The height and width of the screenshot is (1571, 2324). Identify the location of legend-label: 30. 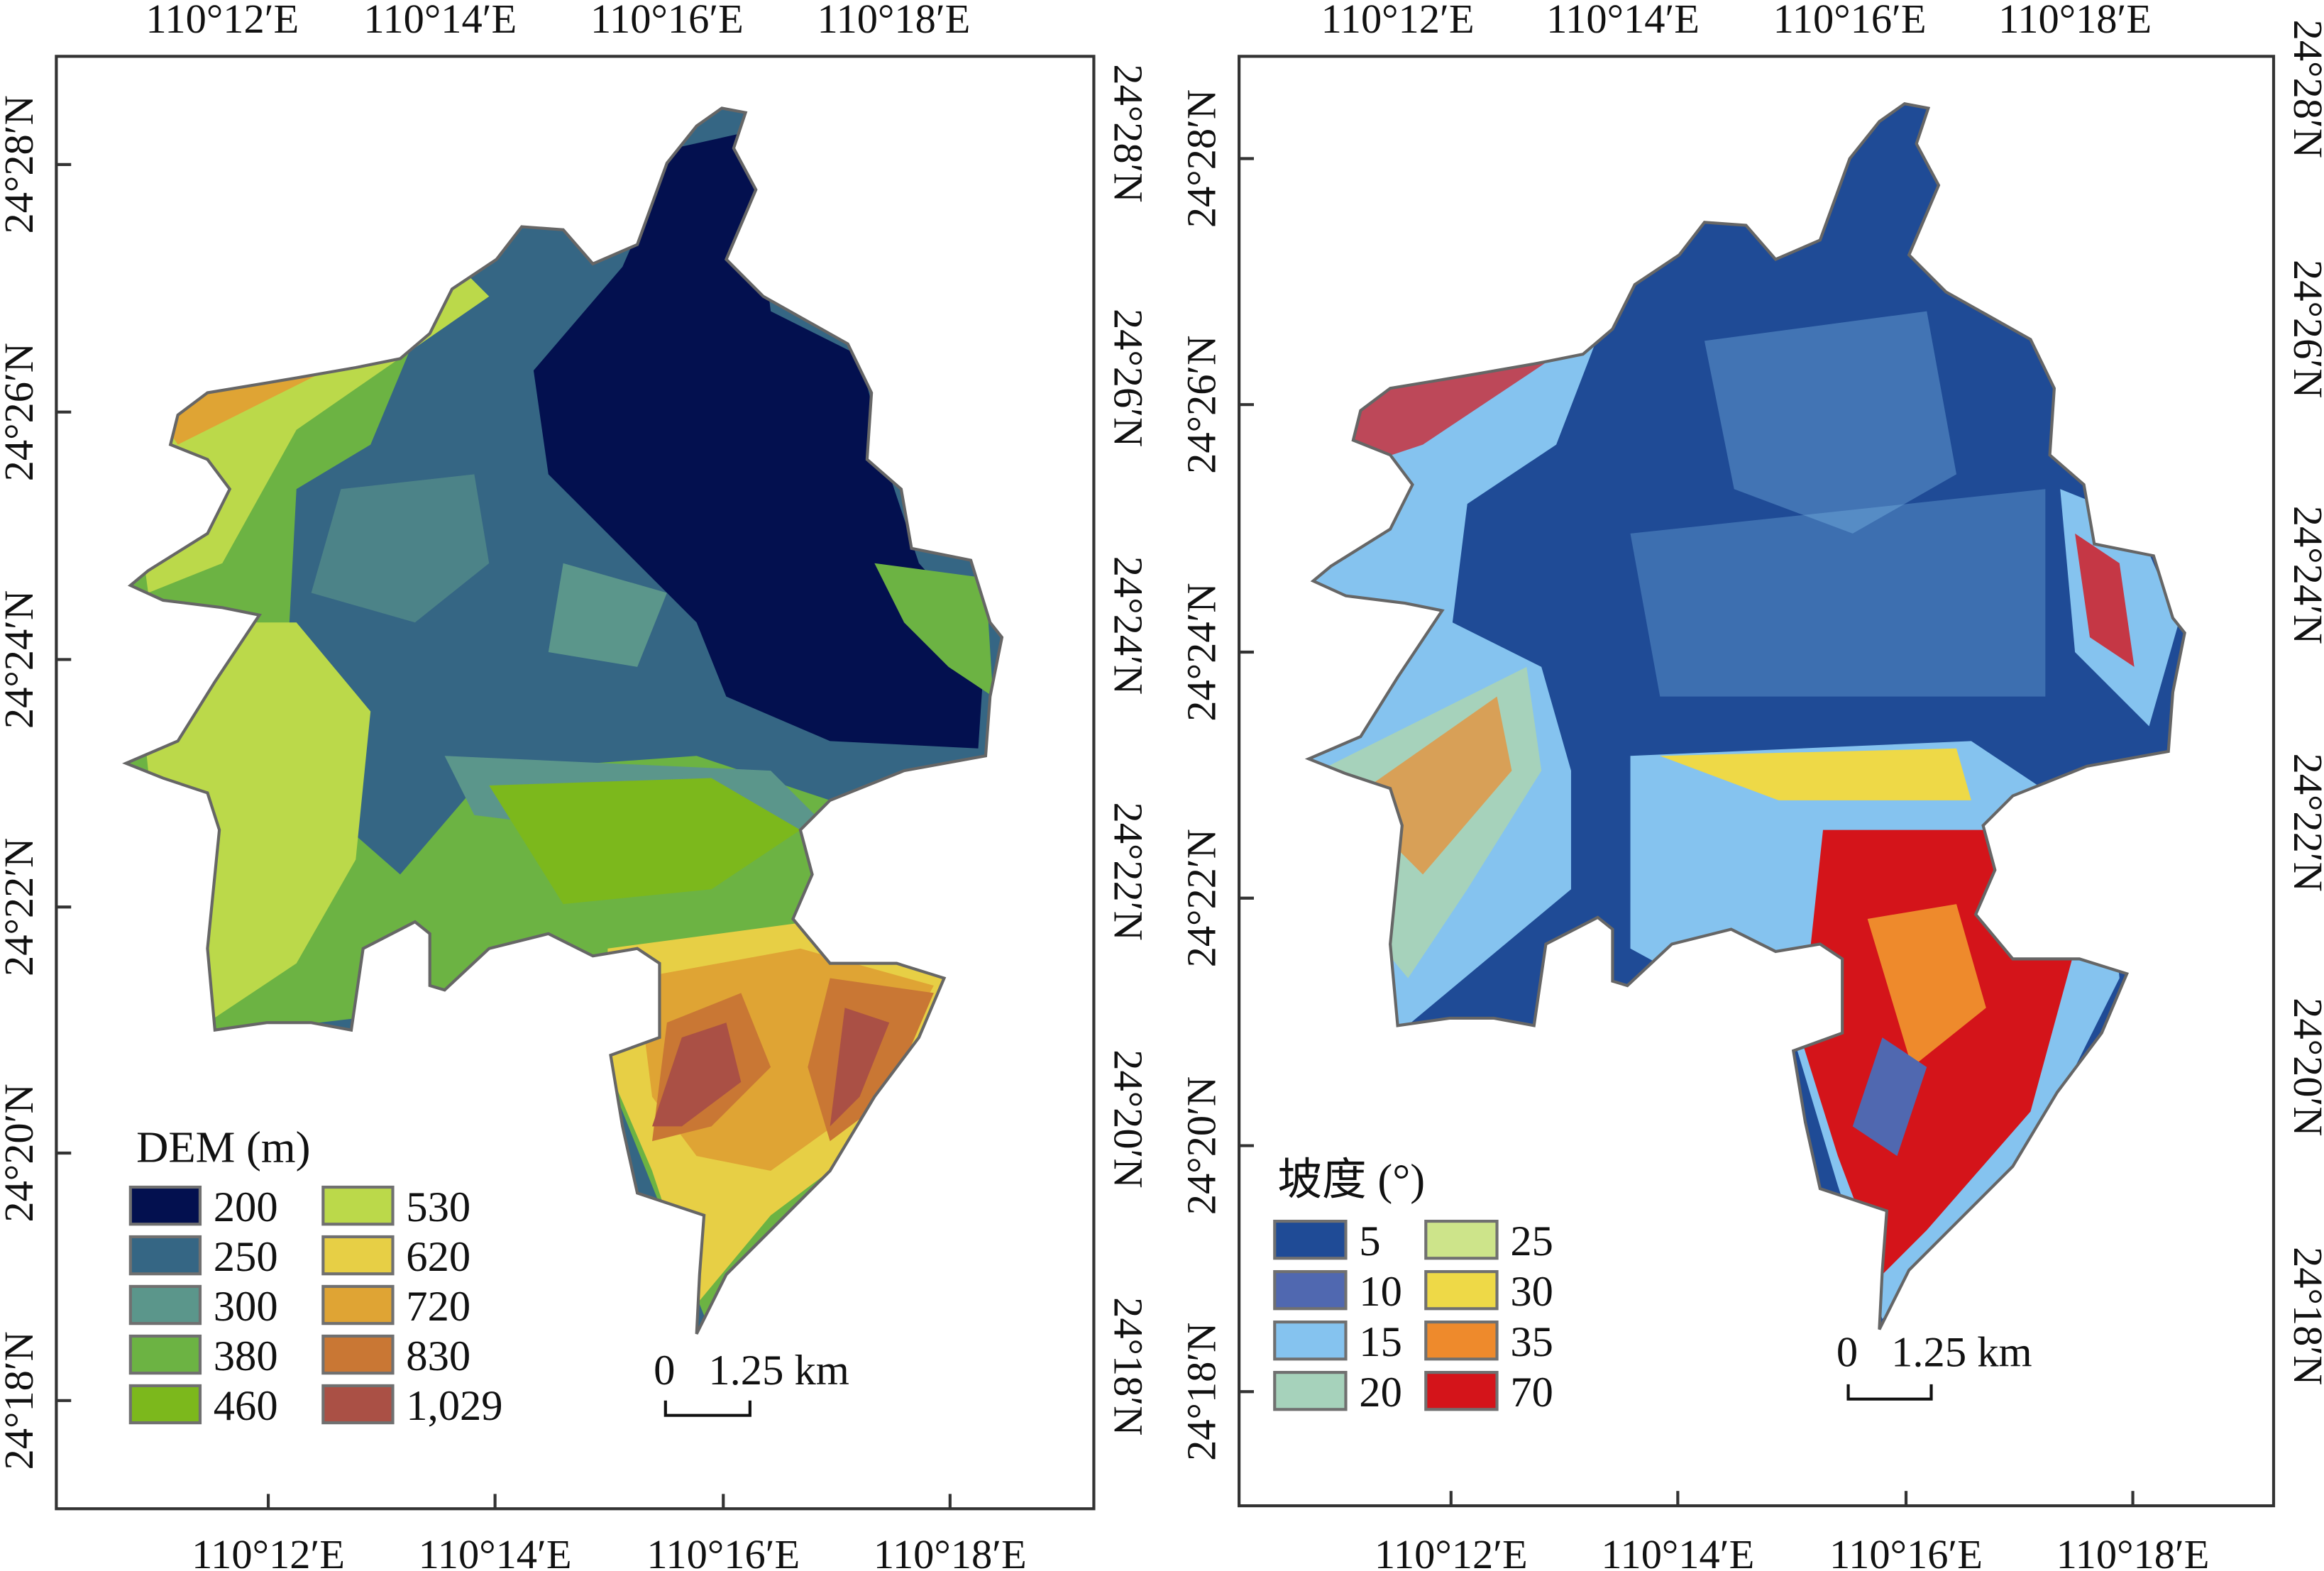
(1531, 1292).